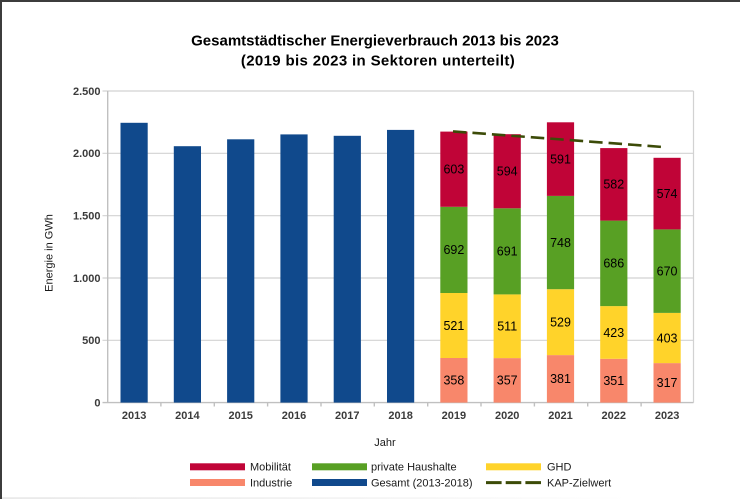 This screenshot has width=740, height=499. What do you see at coordinates (294, 416) in the screenshot?
I see `svg-text: 2016` at bounding box center [294, 416].